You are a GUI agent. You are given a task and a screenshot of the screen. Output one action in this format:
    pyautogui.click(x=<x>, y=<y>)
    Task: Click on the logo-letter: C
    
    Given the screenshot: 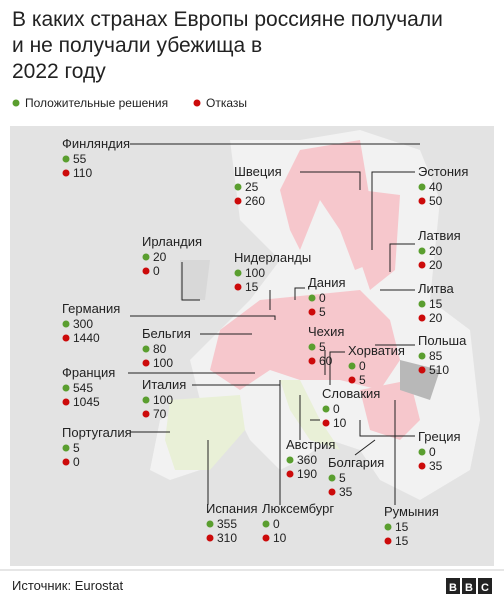 What is the action you would take?
    pyautogui.click(x=485, y=588)
    